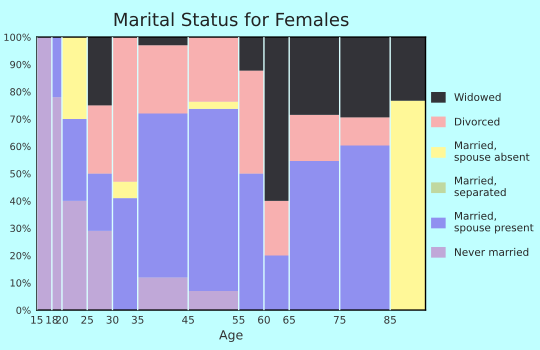 This screenshot has width=540, height=350. What do you see at coordinates (20, 201) in the screenshot?
I see `y-tick-label: 40%` at bounding box center [20, 201].